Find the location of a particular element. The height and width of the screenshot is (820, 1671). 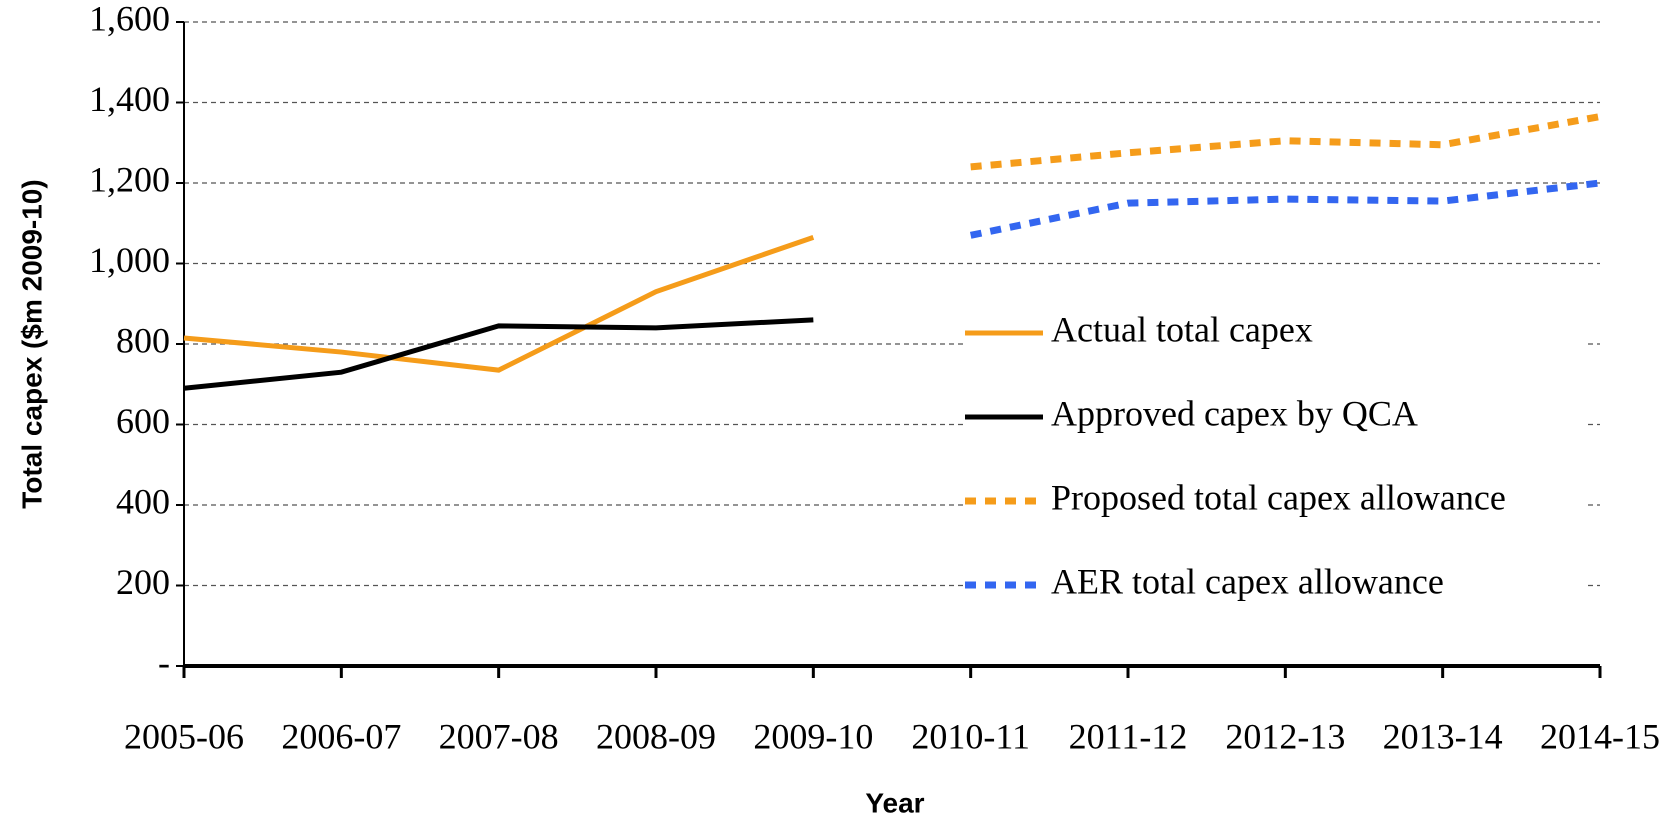

x-tick-label: 2008-09 is located at coordinates (656, 736).